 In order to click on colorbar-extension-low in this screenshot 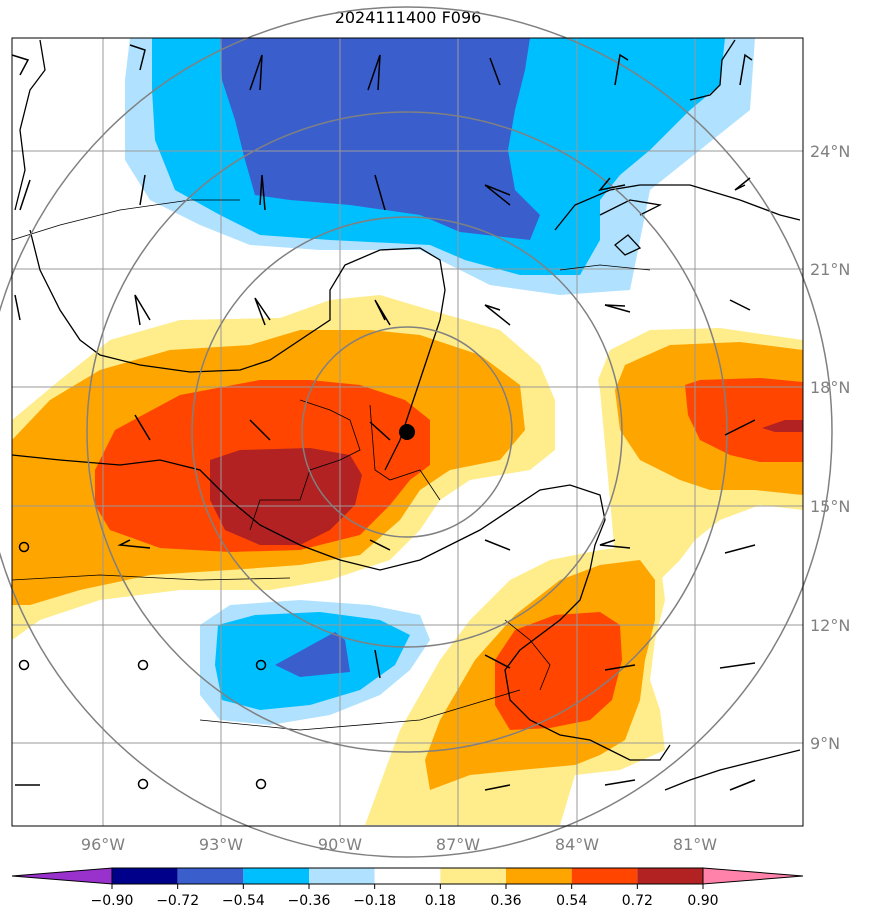, I will do `click(62, 876)`.